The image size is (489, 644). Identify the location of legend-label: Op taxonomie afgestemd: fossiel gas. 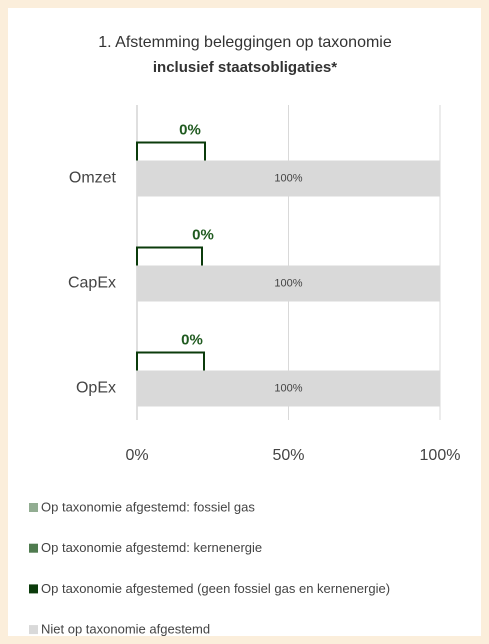
(148, 506).